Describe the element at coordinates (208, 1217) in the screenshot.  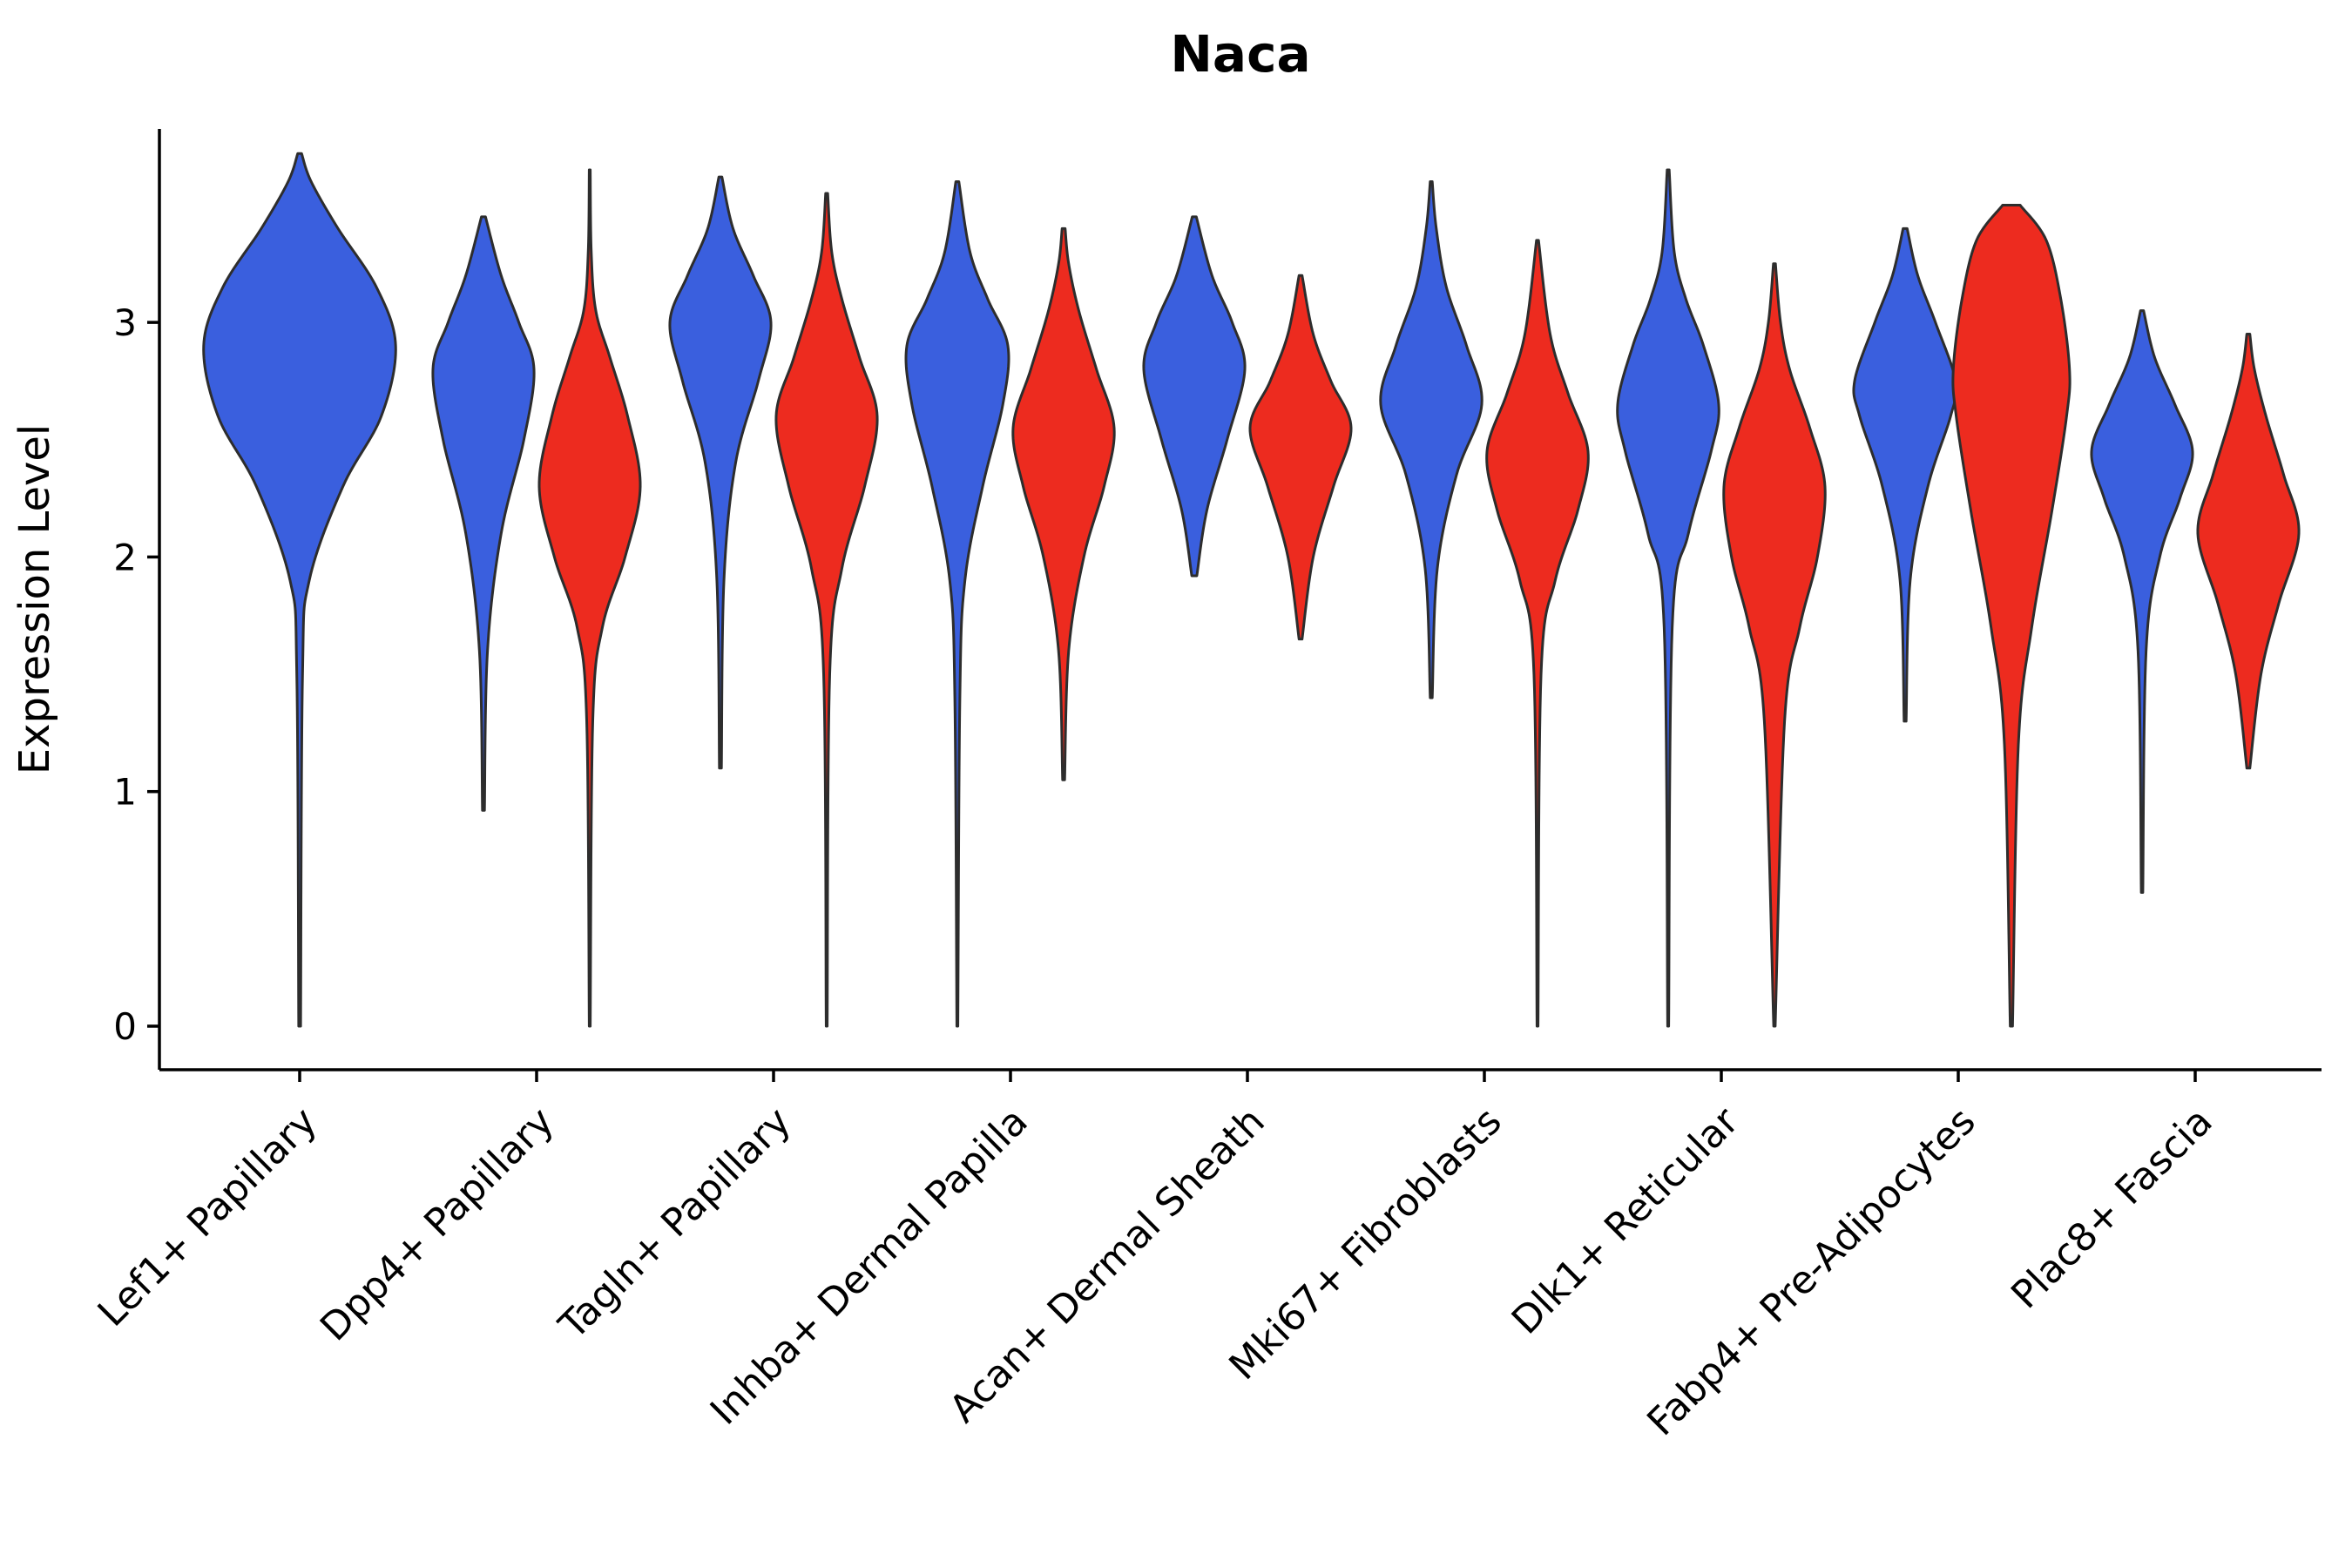
I see `x-tick-label-cat0: Lef1+ Papillary` at that location.